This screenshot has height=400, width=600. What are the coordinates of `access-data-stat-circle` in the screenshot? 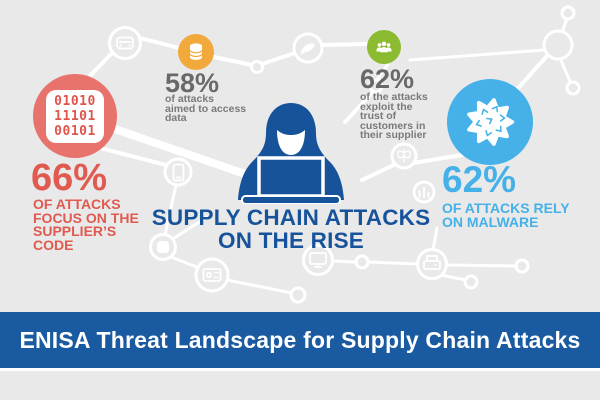 It's located at (196, 52).